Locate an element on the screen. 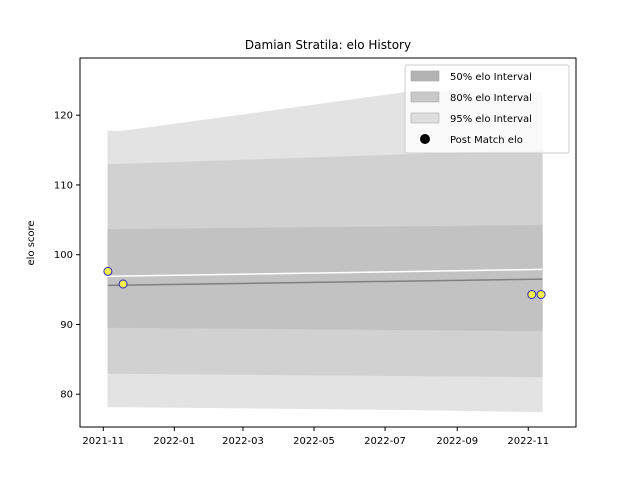  x-tick-label: 2022-07 is located at coordinates (385, 441).